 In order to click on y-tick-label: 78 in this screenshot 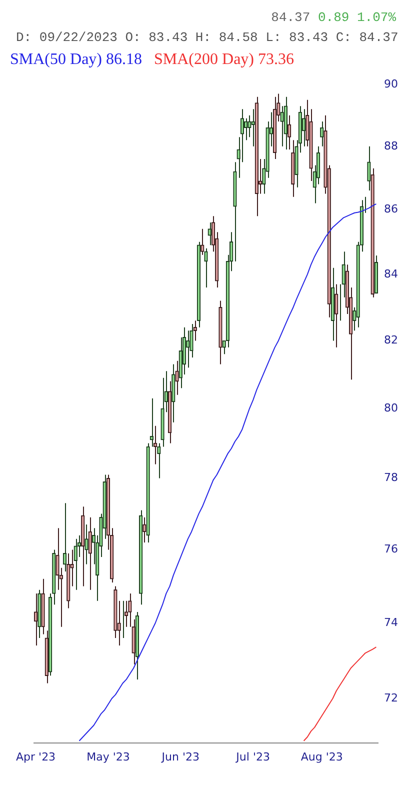, I will do `click(391, 477)`.